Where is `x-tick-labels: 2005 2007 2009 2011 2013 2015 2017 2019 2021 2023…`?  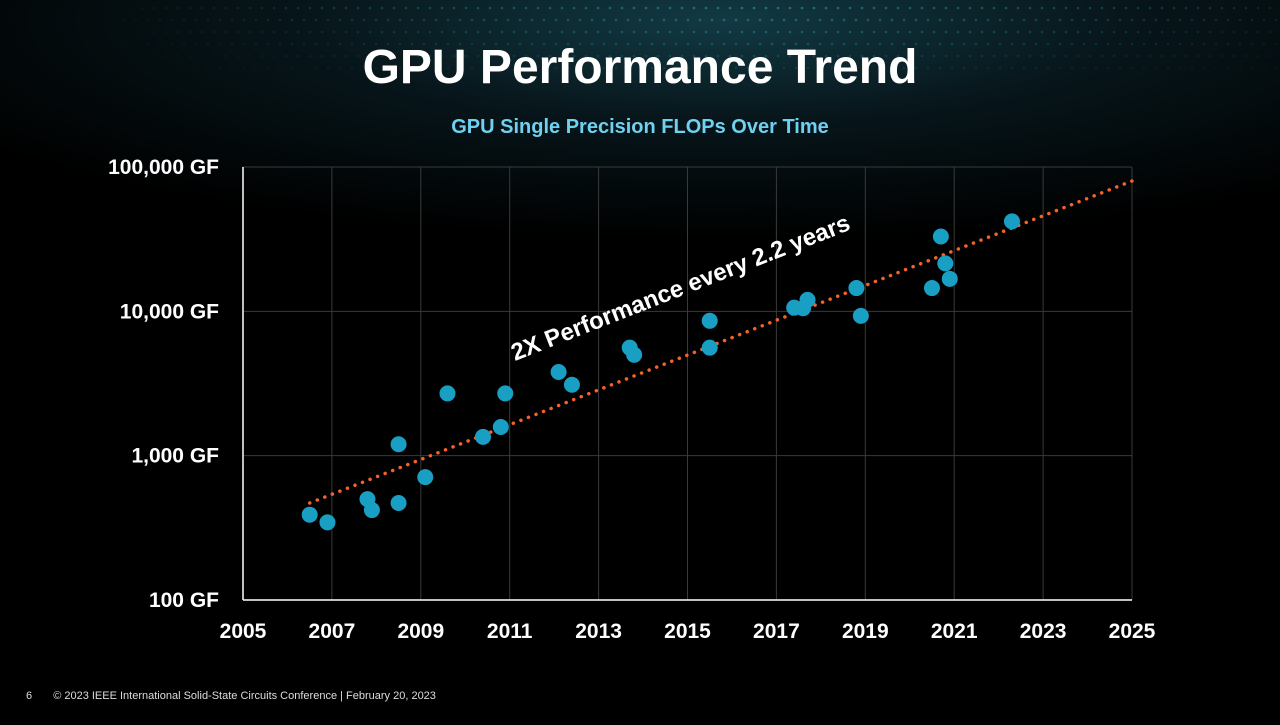 x-tick-labels: 2005 2007 2009 2011 2013 2015 2017 2019 2021 2023… is located at coordinates (688, 631).